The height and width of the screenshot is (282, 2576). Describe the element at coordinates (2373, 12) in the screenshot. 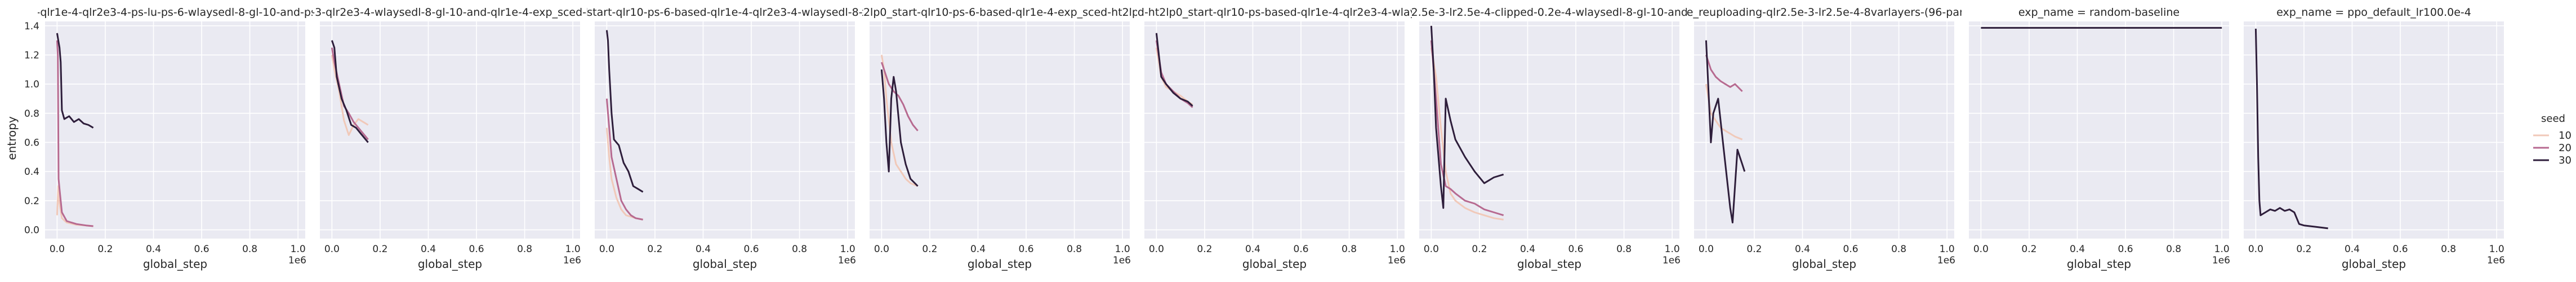

I see `panel-title: exp_name = ppo_default_lr100.0e-4` at that location.